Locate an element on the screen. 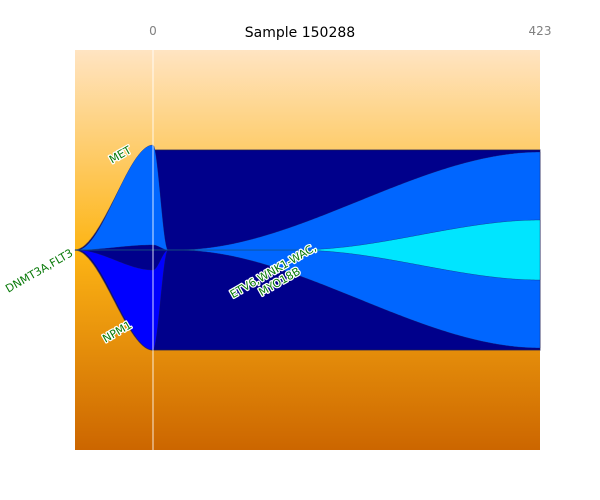 The width and height of the screenshot is (600, 500). clone-band-c5 is located at coordinates (307, 250).